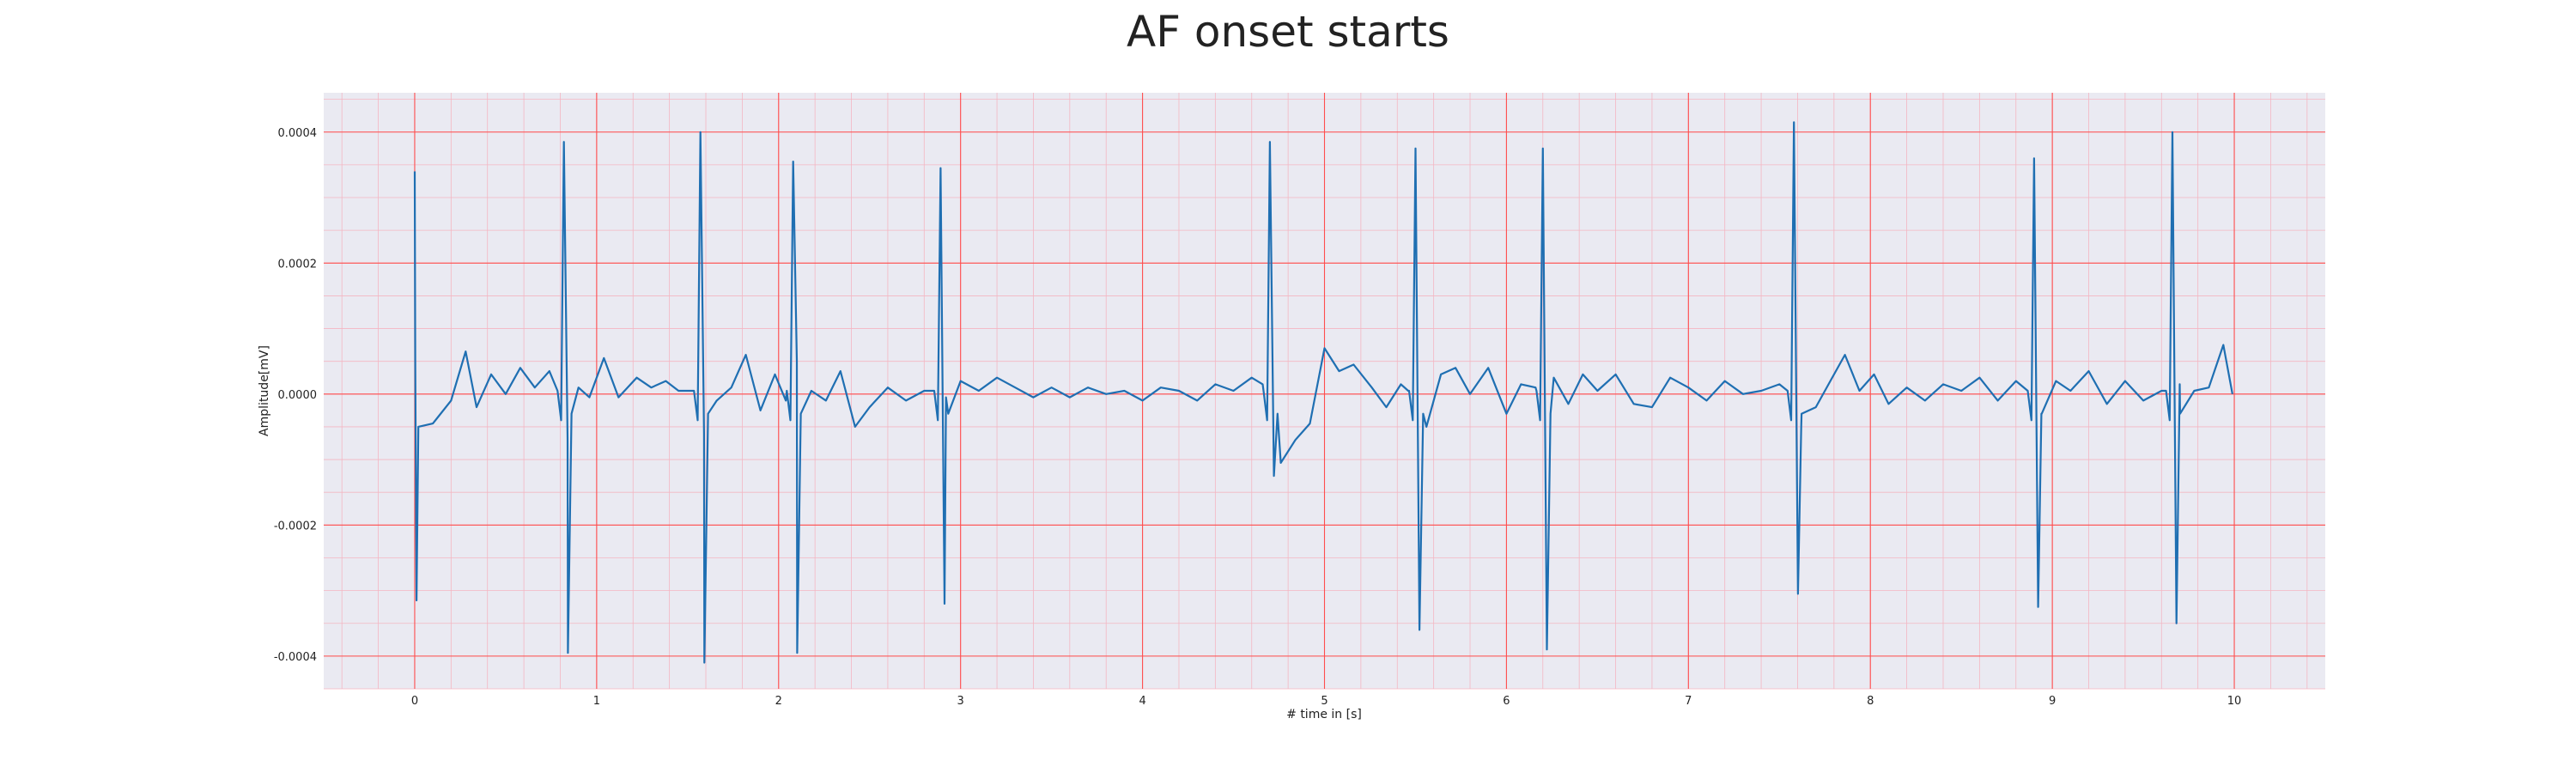 This screenshot has width=2576, height=773. Describe the element at coordinates (1288, 32) in the screenshot. I see `chart-title: AF onset starts` at that location.